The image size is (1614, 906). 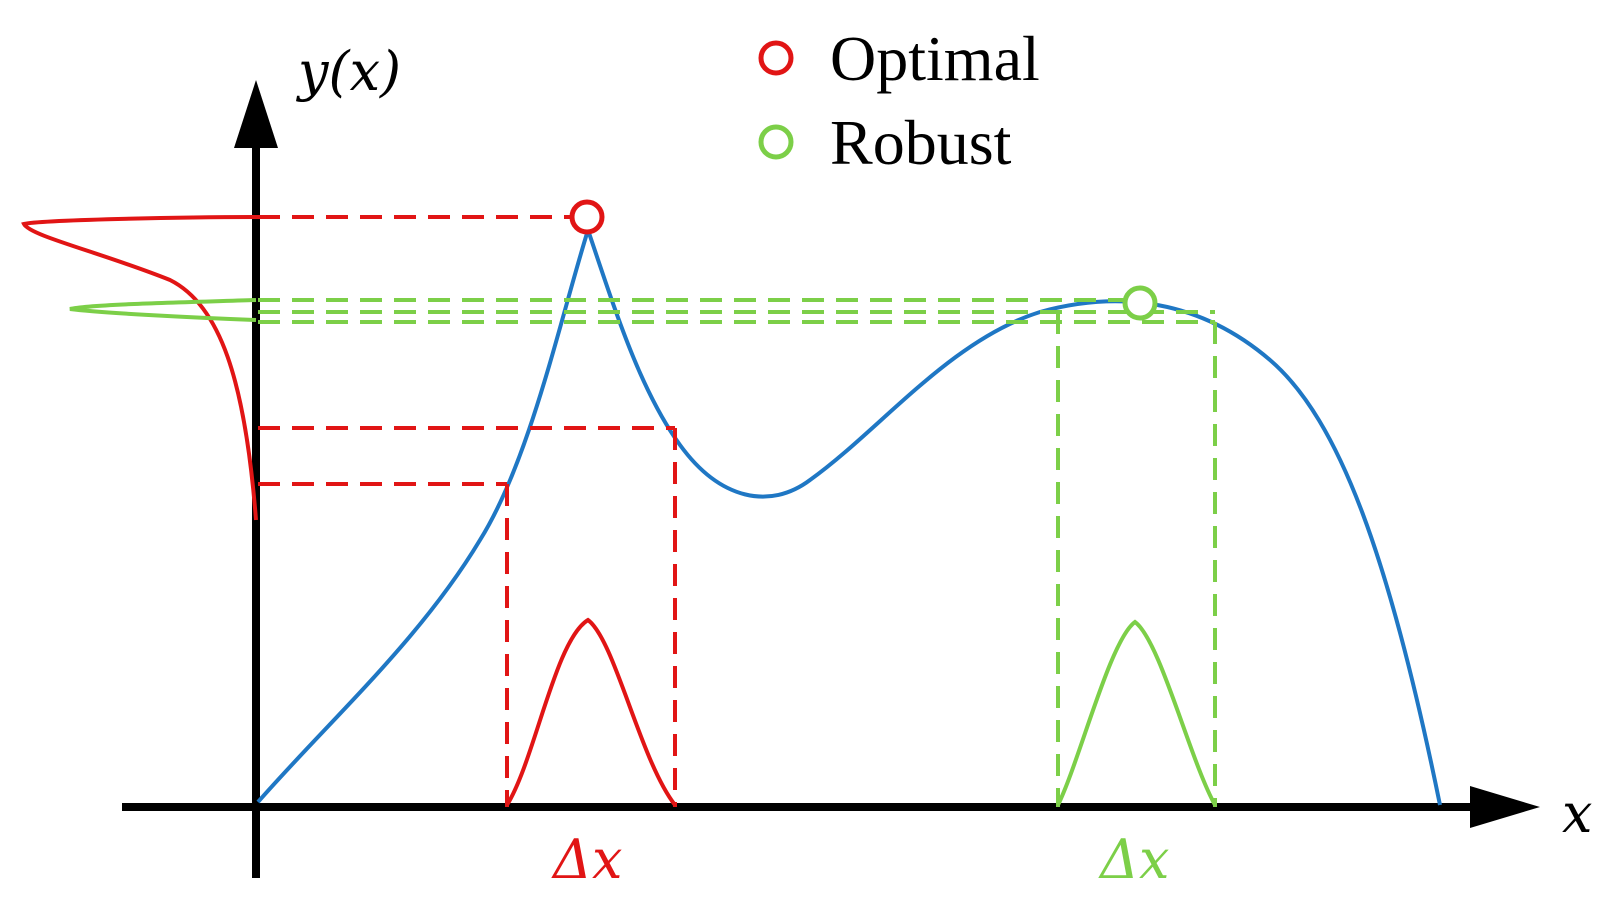 What do you see at coordinates (1577, 813) in the screenshot?
I see `x-axis-label: x` at bounding box center [1577, 813].